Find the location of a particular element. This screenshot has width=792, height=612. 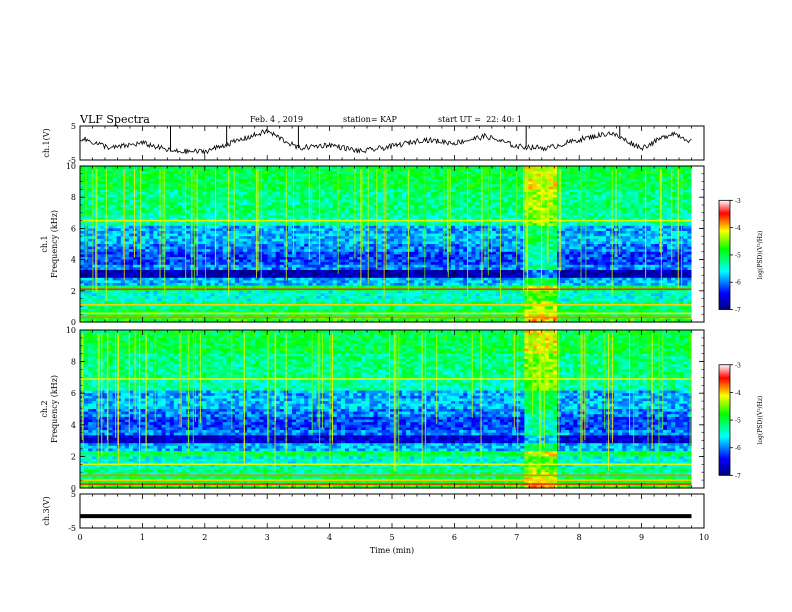

x-tick-label: 0 is located at coordinates (79, 537).